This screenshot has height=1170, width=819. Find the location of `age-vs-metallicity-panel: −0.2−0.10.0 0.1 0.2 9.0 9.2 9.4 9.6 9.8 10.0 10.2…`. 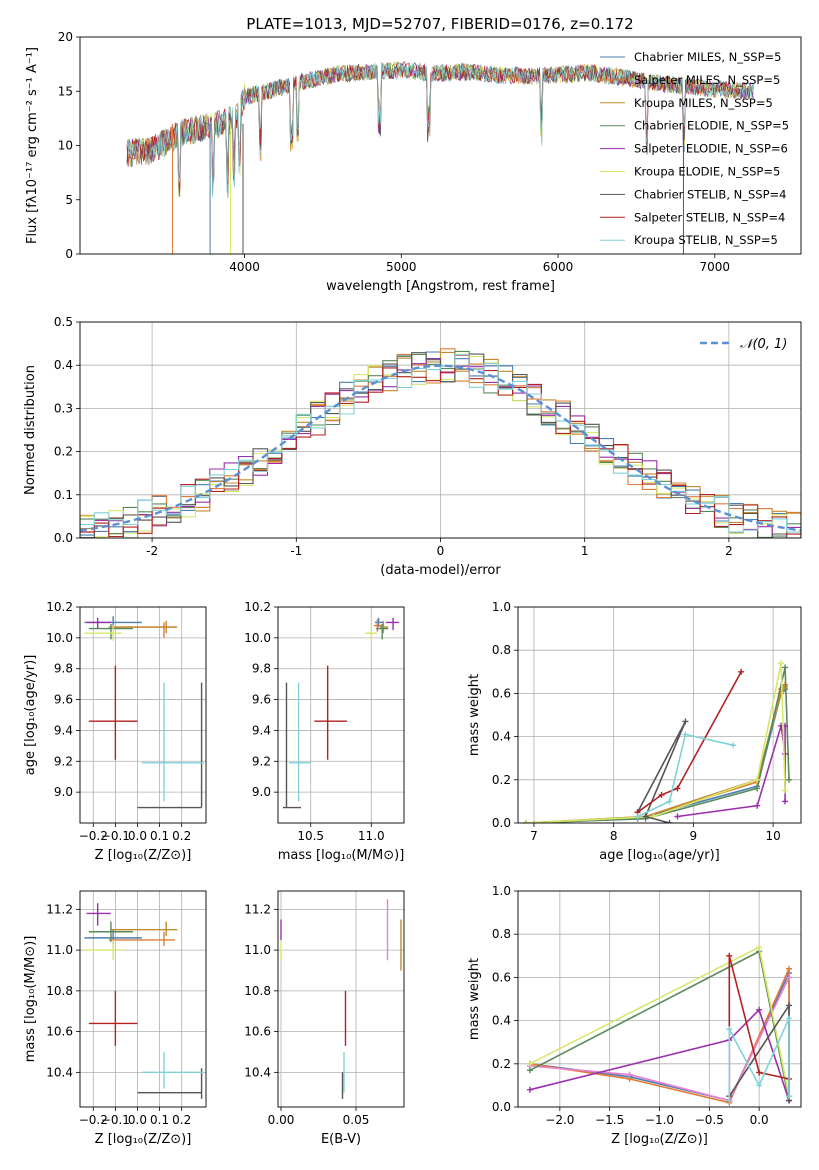

age-vs-metallicity-panel: −0.2−0.10.0 0.1 0.2 9.0 9.2 9.4 9.6 9.8 10.0 10.2… is located at coordinates (115, 731).